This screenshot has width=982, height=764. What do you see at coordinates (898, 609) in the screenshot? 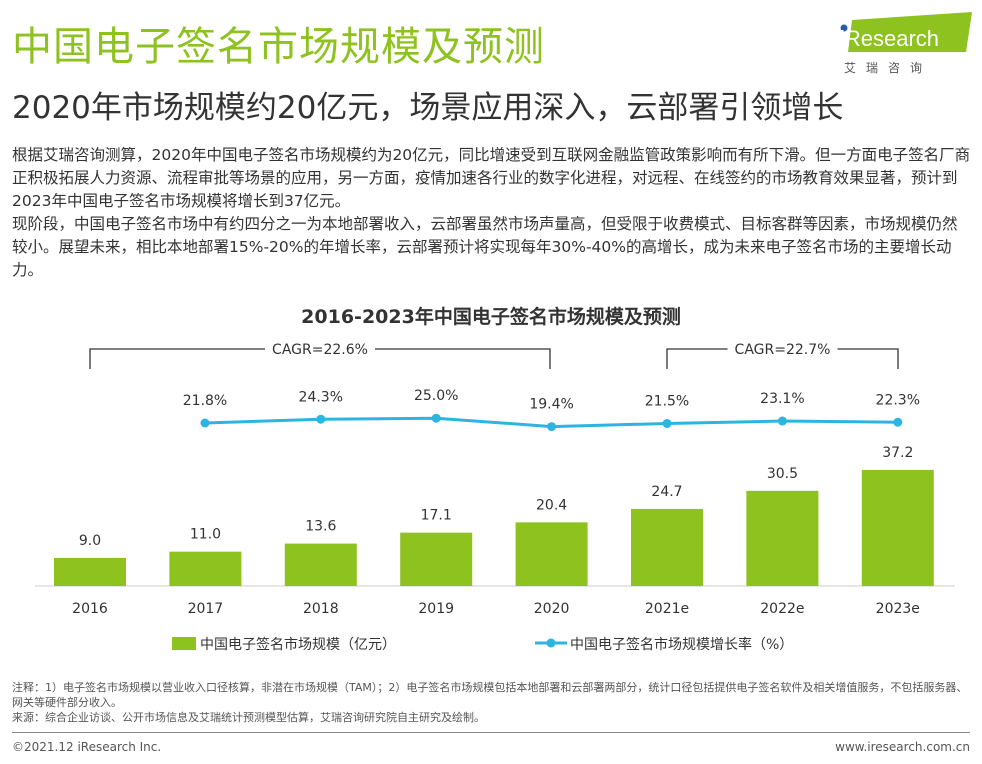
I see `x-tick-label: 2023e` at bounding box center [898, 609].